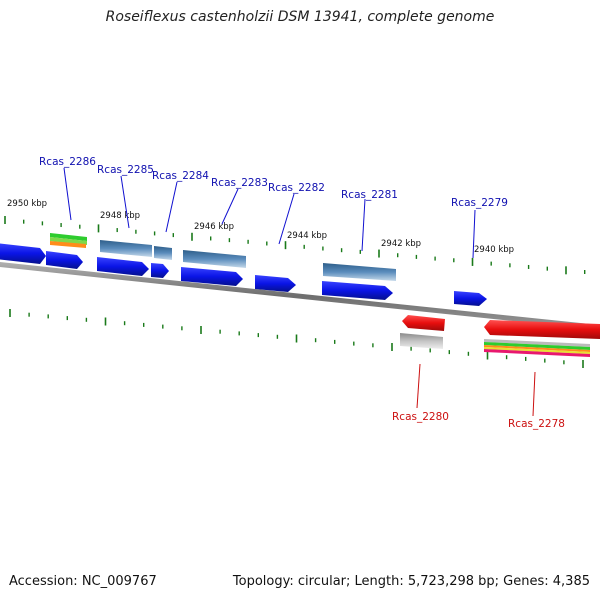 The width and height of the screenshot is (600, 600). What do you see at coordinates (83, 581) in the screenshot?
I see `accession-text: Accession: NC_009767` at bounding box center [83, 581].